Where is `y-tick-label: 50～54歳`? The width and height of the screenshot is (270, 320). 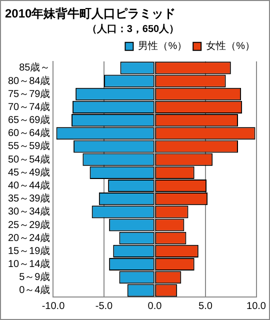
y-tick-label: 50～54歳 is located at coordinates (29, 159).